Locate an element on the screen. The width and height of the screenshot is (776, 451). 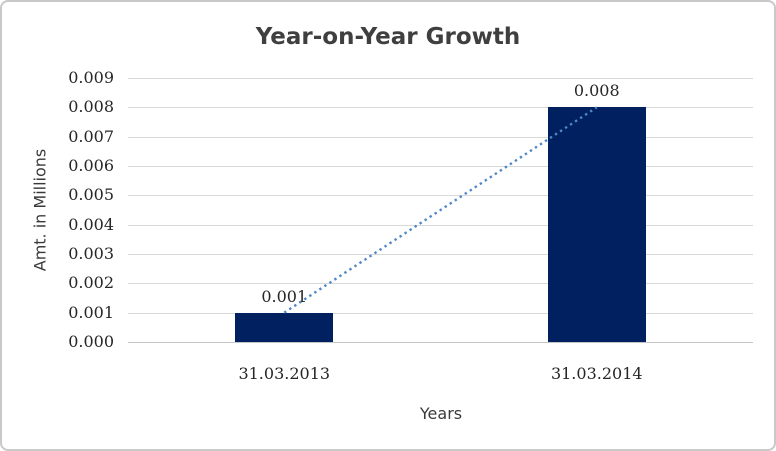
bar-data-label: 0.001 is located at coordinates (284, 296).